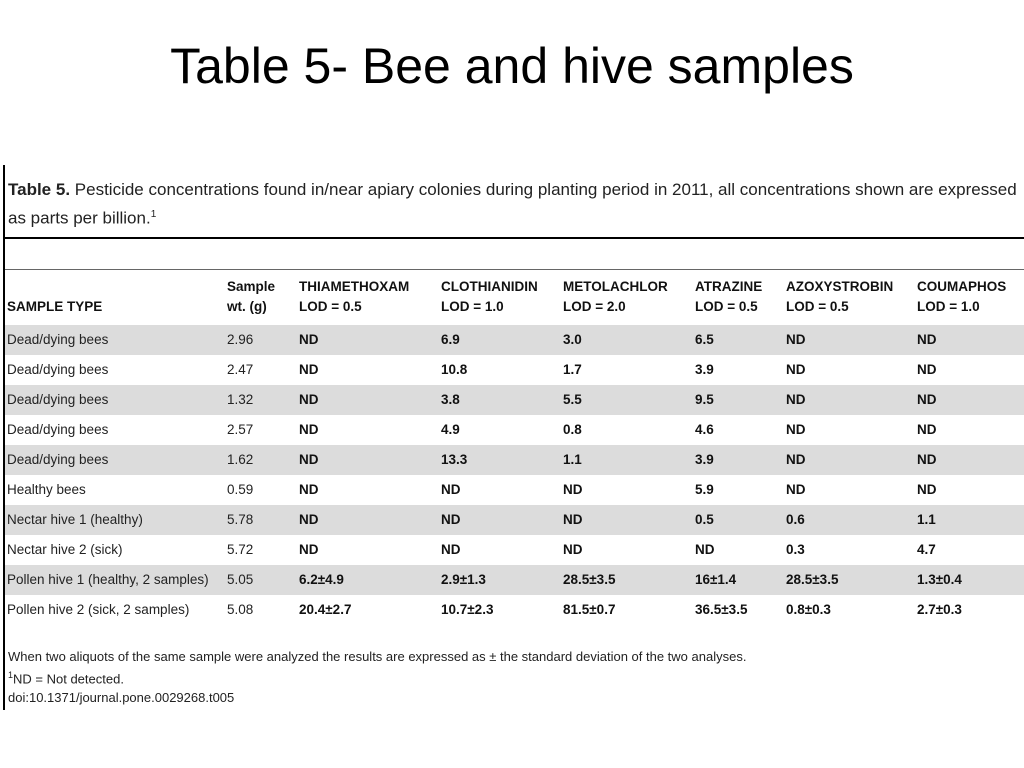  What do you see at coordinates (594, 306) in the screenshot?
I see `column-header-line2: LOD = 2.0` at bounding box center [594, 306].